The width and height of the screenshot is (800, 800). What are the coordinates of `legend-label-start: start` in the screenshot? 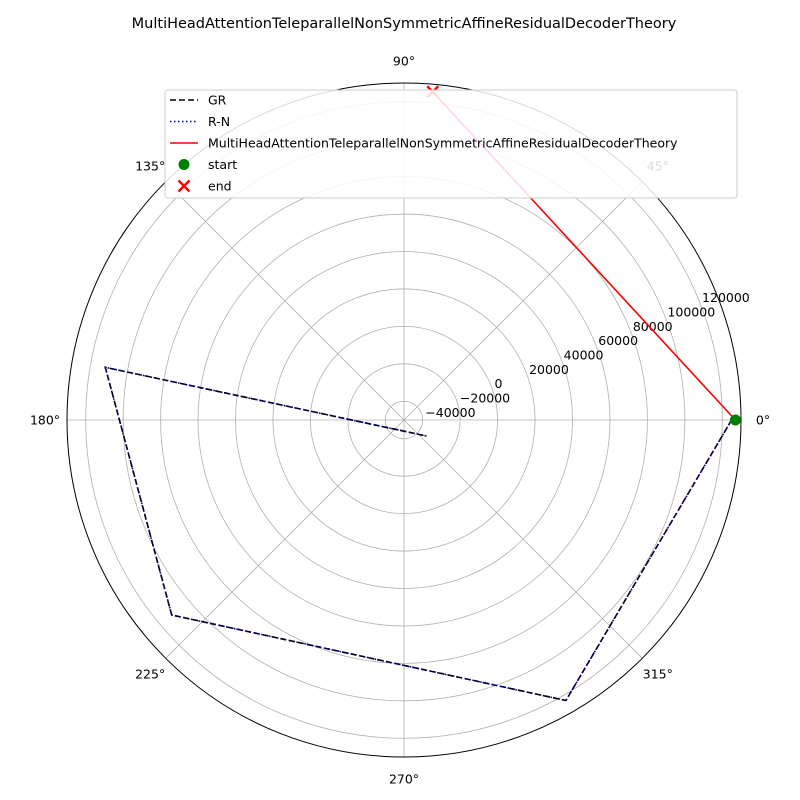 It's located at (222, 164).